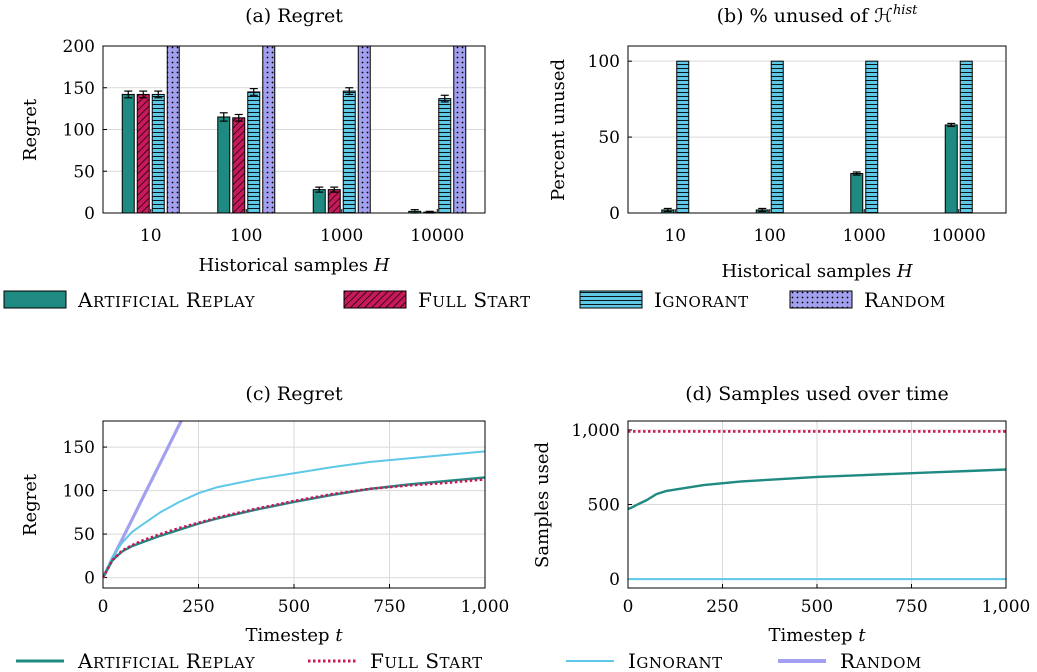 The height and width of the screenshot is (672, 1037). Describe the element at coordinates (542, 505) in the screenshot. I see `panel-d-y-axis-label: Samples used` at that location.